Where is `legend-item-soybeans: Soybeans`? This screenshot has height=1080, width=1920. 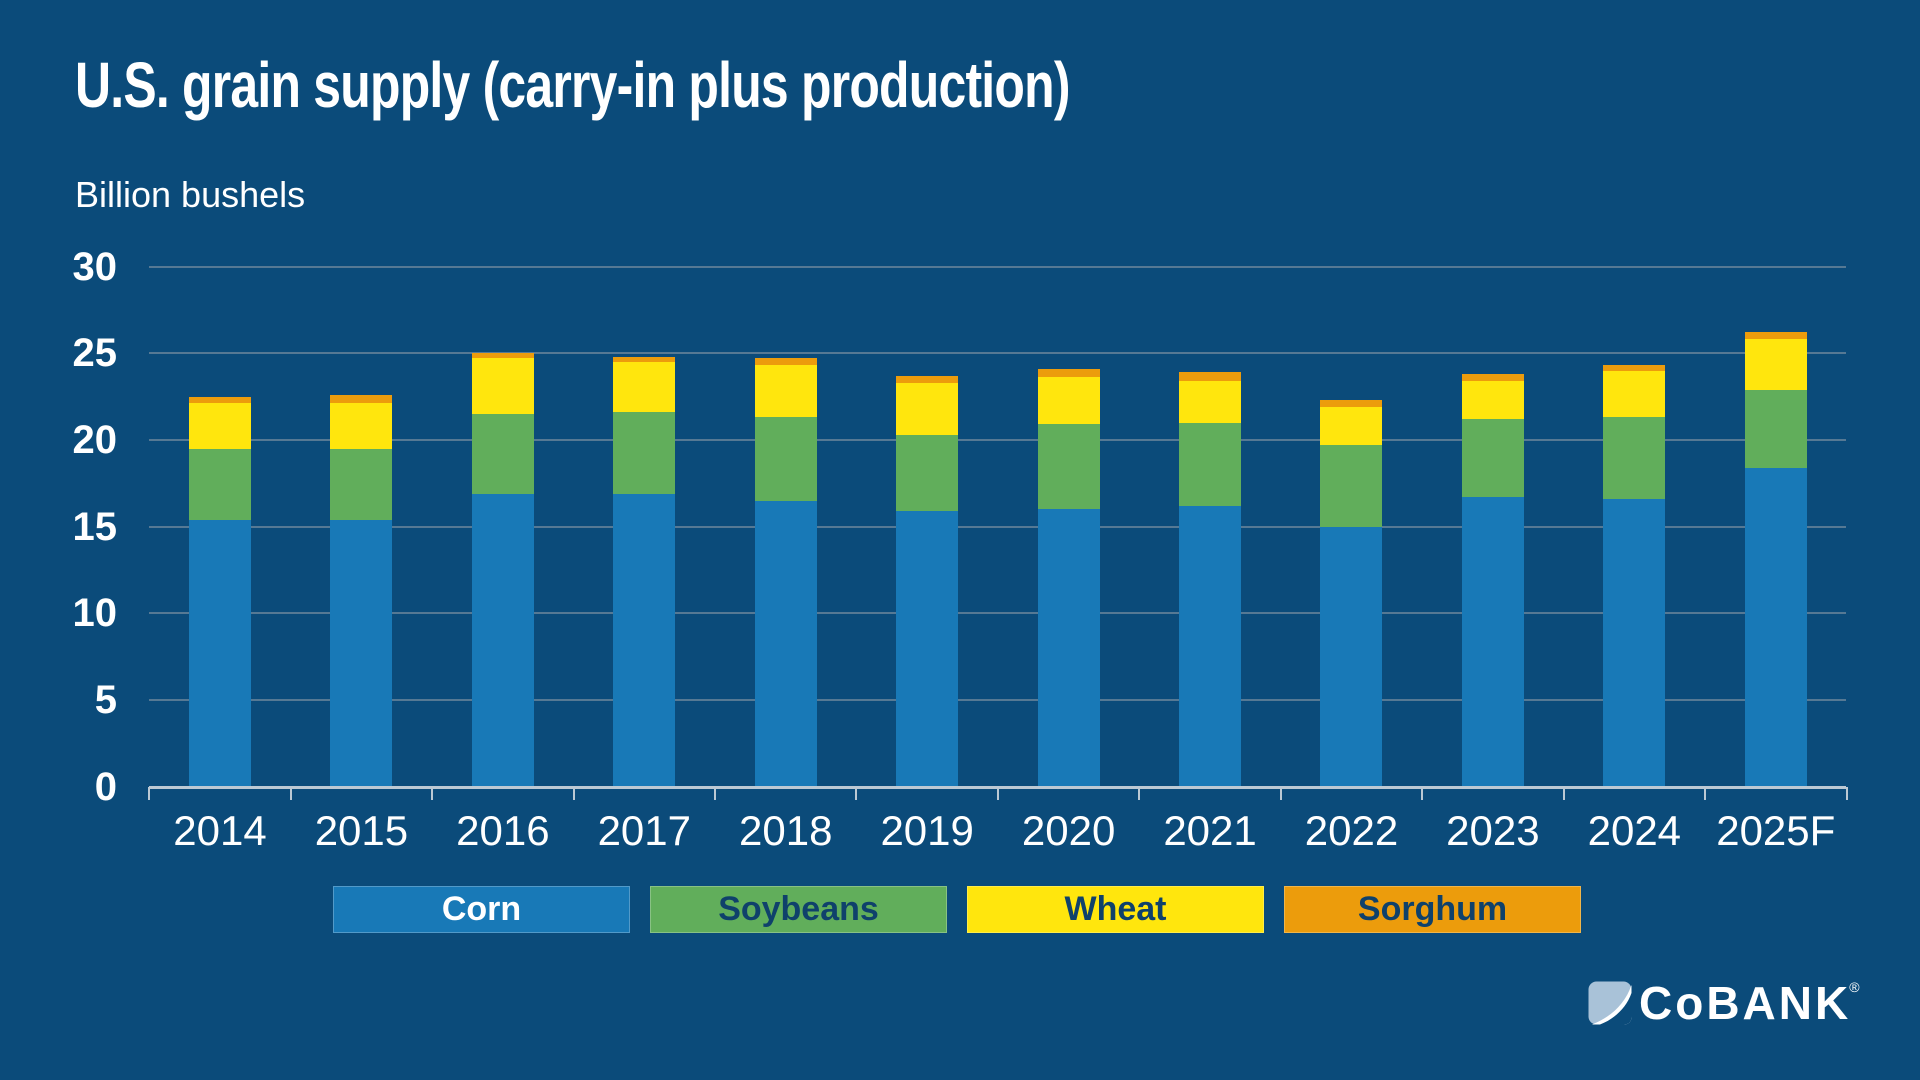
legend-item-soybeans: Soybeans is located at coordinates (798, 909).